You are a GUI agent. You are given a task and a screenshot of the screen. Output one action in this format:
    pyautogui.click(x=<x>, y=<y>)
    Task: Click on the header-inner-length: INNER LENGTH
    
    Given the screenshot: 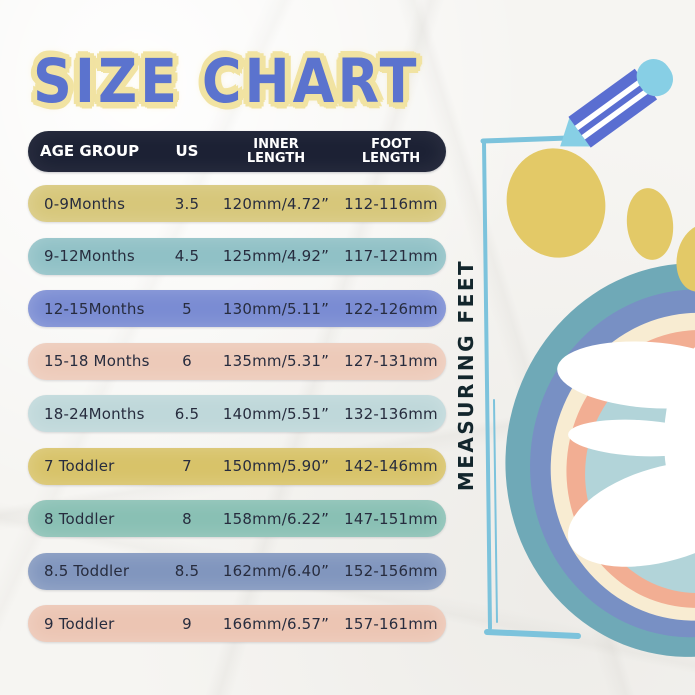 What is the action you would take?
    pyautogui.click(x=276, y=151)
    